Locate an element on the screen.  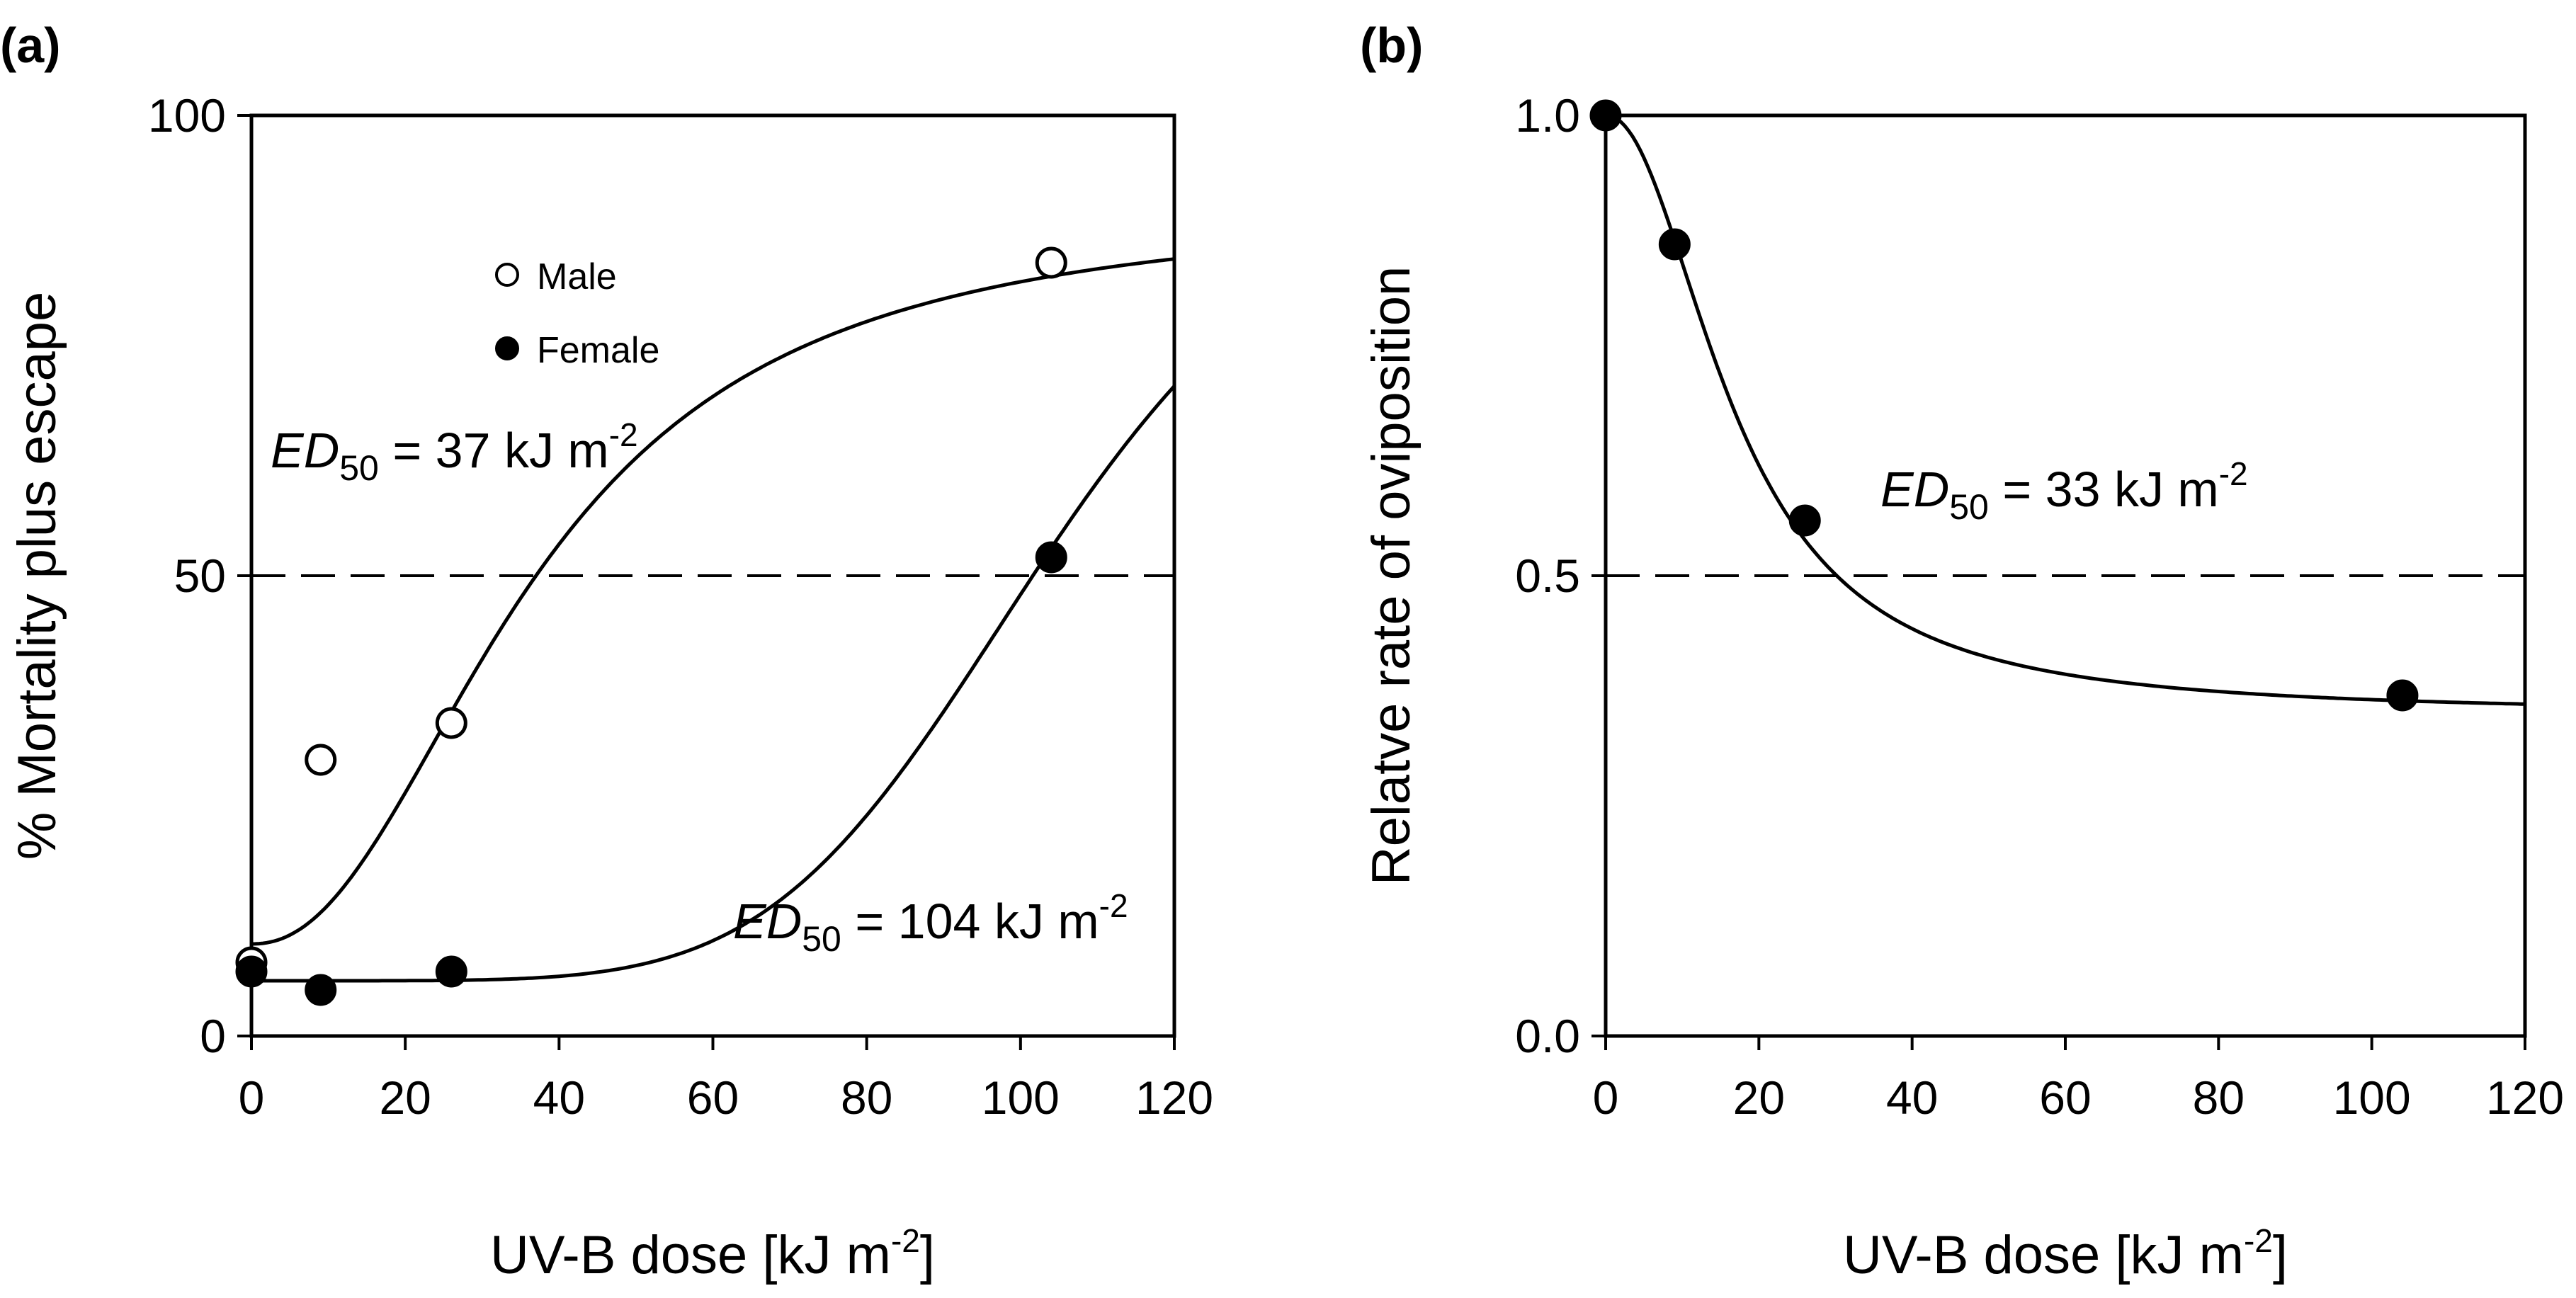
panel-b-y-ticks: 0.0 0.5 1.0 is located at coordinates (1561, 575).